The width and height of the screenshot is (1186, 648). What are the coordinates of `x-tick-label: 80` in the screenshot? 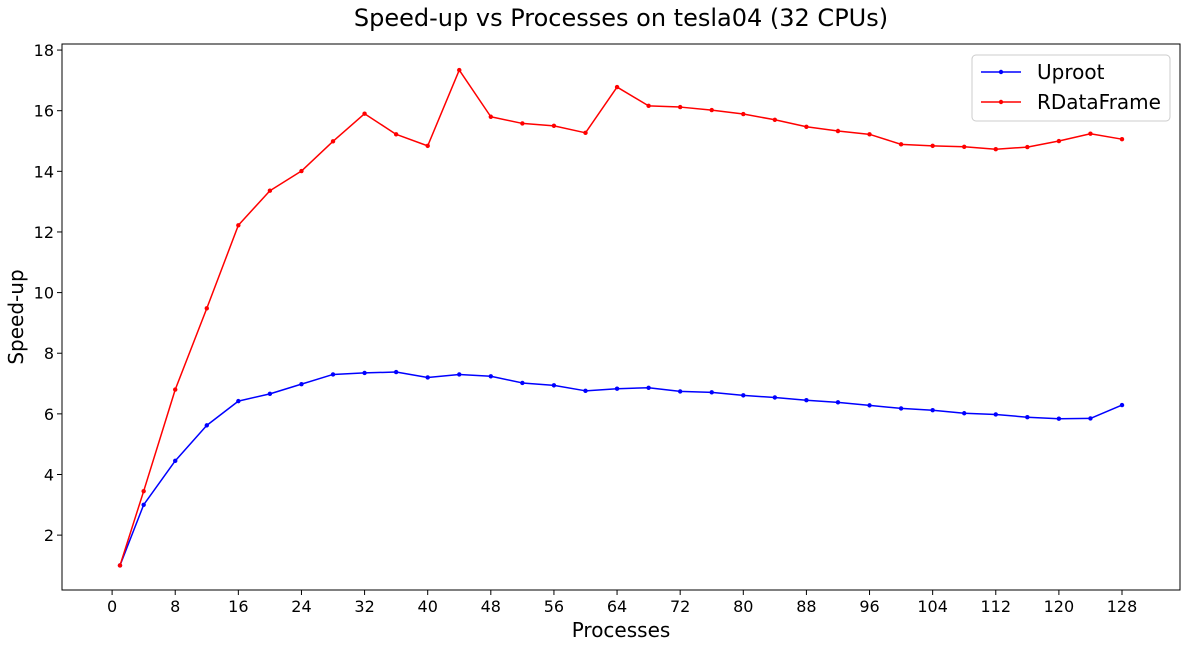 It's located at (743, 606).